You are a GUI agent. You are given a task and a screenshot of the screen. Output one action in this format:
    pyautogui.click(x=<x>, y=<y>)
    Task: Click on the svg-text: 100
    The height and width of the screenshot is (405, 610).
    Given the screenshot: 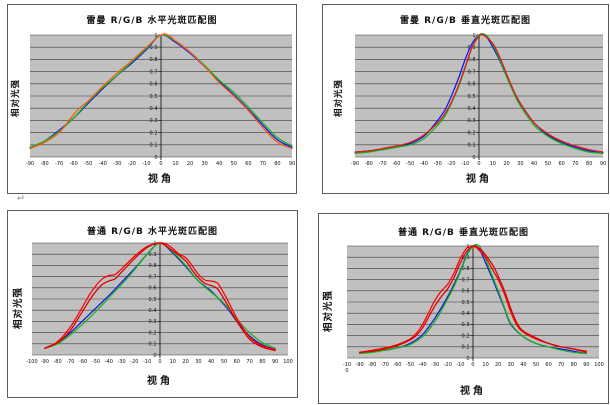 What is the action you would take?
    pyautogui.click(x=599, y=365)
    